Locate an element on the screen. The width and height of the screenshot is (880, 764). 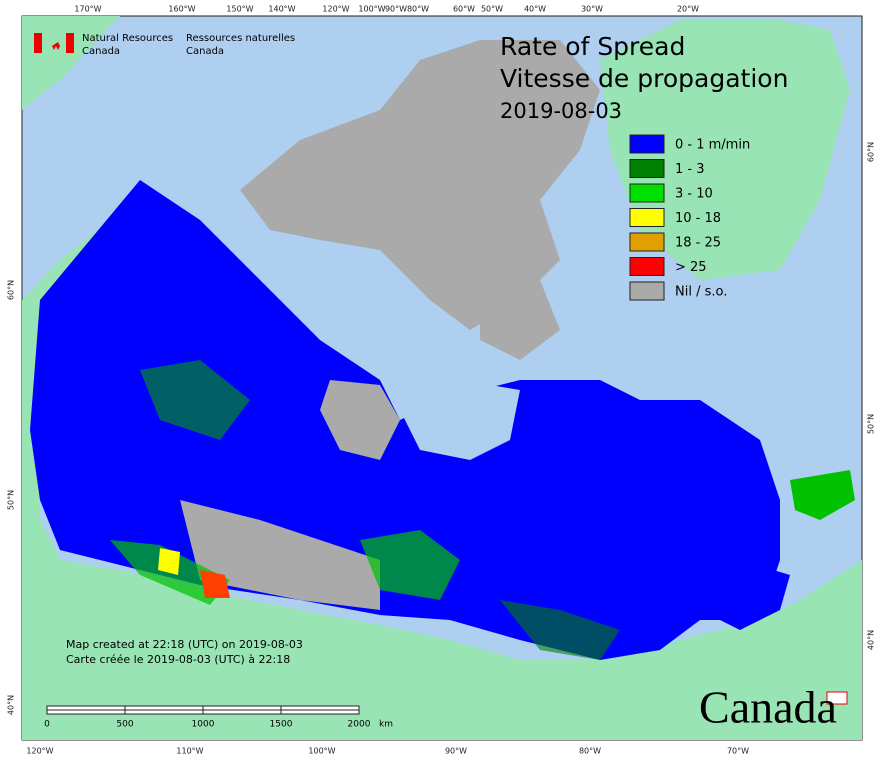
title: Rate of Spread is located at coordinates (592, 46).